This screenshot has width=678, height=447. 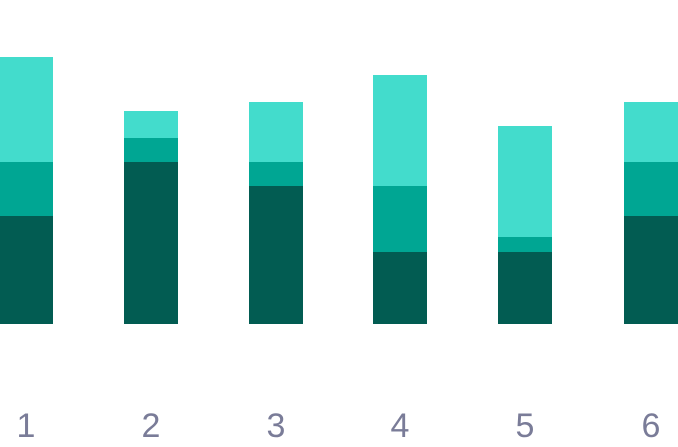 What do you see at coordinates (525, 426) in the screenshot?
I see `x-tick-label: 5` at bounding box center [525, 426].